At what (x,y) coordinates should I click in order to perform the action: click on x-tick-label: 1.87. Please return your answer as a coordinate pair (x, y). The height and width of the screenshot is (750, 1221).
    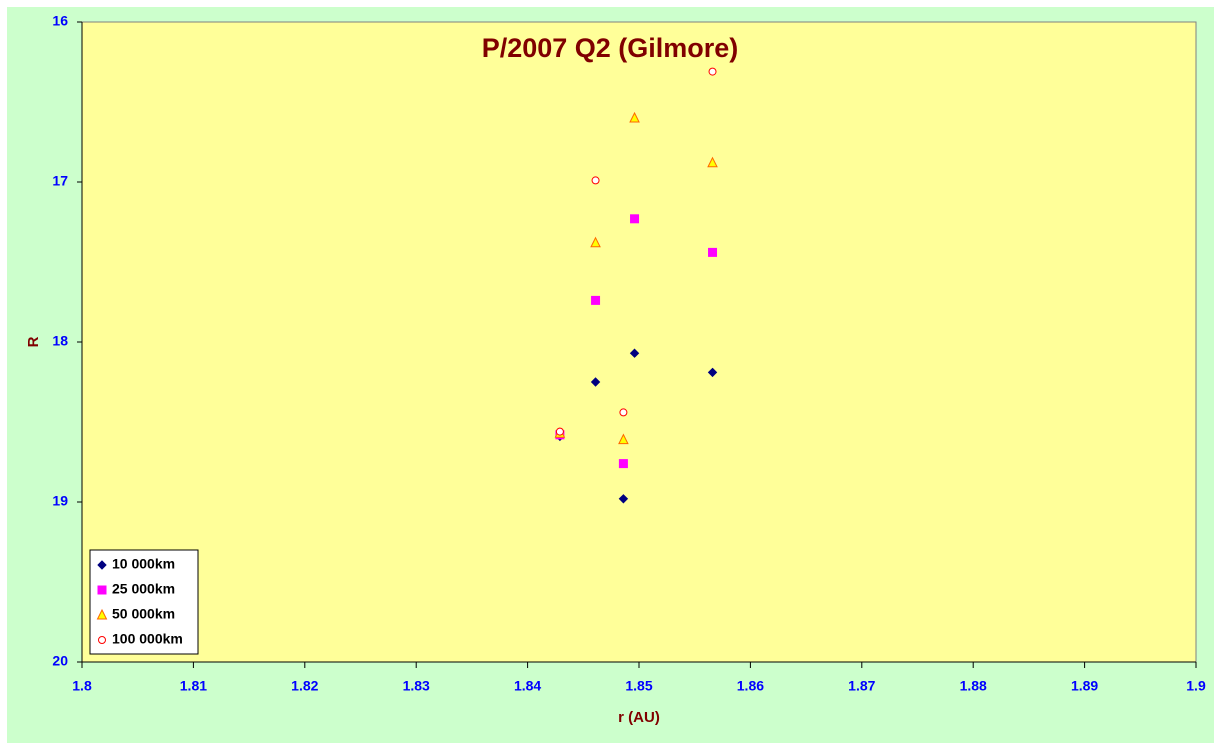
    Looking at the image, I should click on (861, 686).